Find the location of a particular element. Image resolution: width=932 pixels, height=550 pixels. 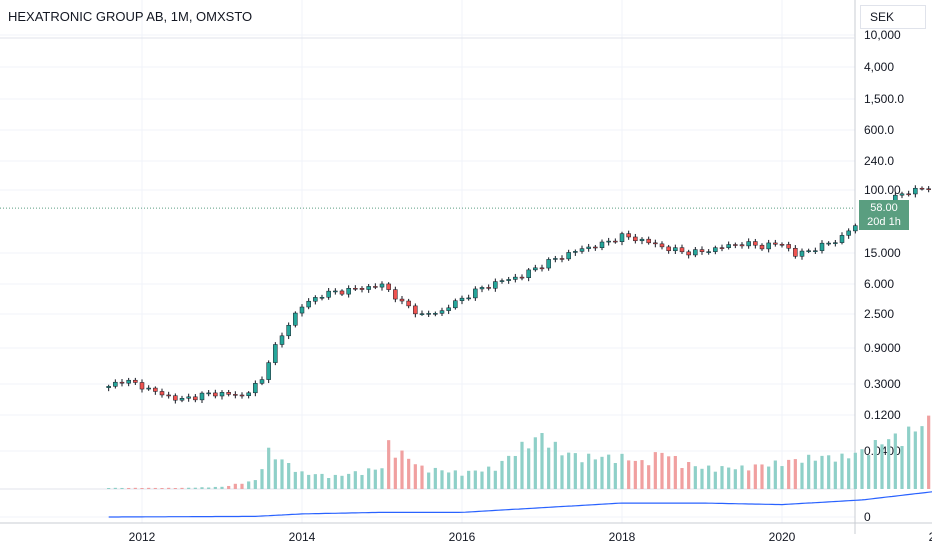

y-tick-label: 0.9000 is located at coordinates (882, 348).